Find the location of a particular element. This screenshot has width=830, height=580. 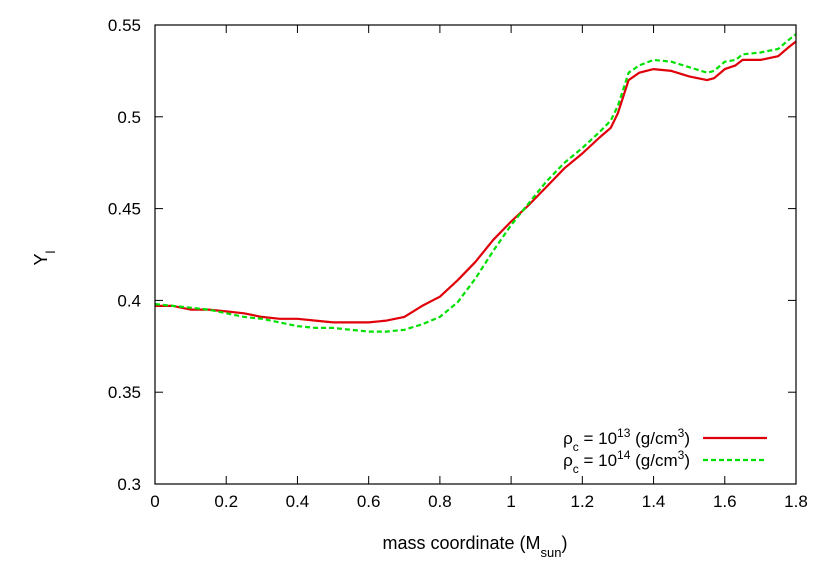

y-tick-label: 0.35 is located at coordinates (124, 392).